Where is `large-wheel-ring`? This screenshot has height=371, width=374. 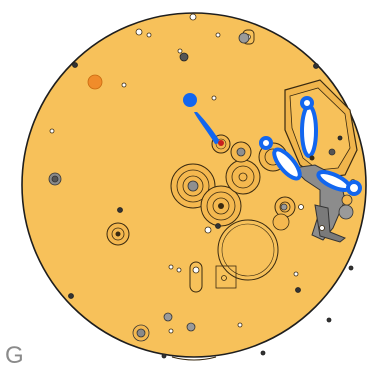 large-wheel-ring is located at coordinates (248, 250).